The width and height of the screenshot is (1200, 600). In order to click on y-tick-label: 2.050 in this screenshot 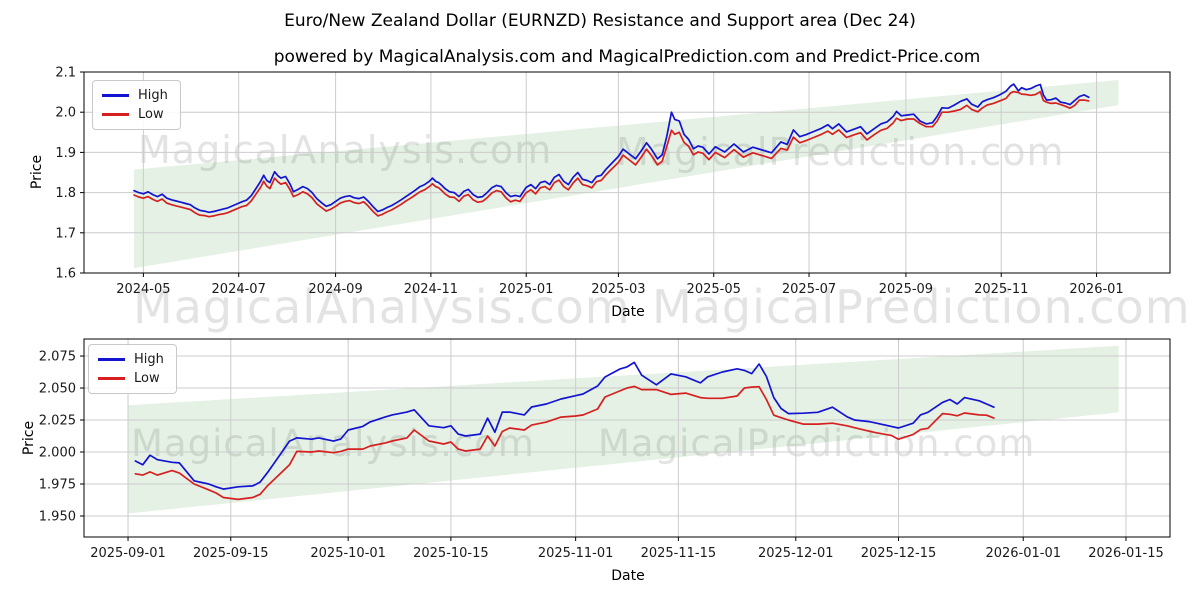, I will do `click(57, 389)`.